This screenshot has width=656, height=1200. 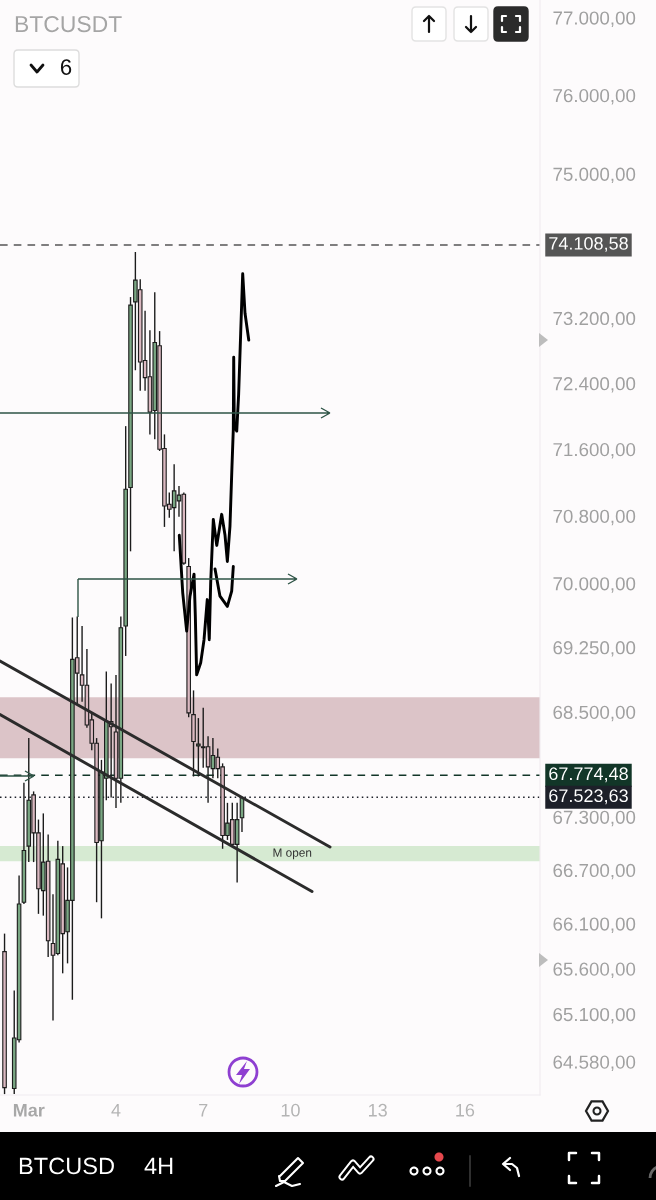 I want to click on x-tick-label: Mar, so click(x=29, y=1110).